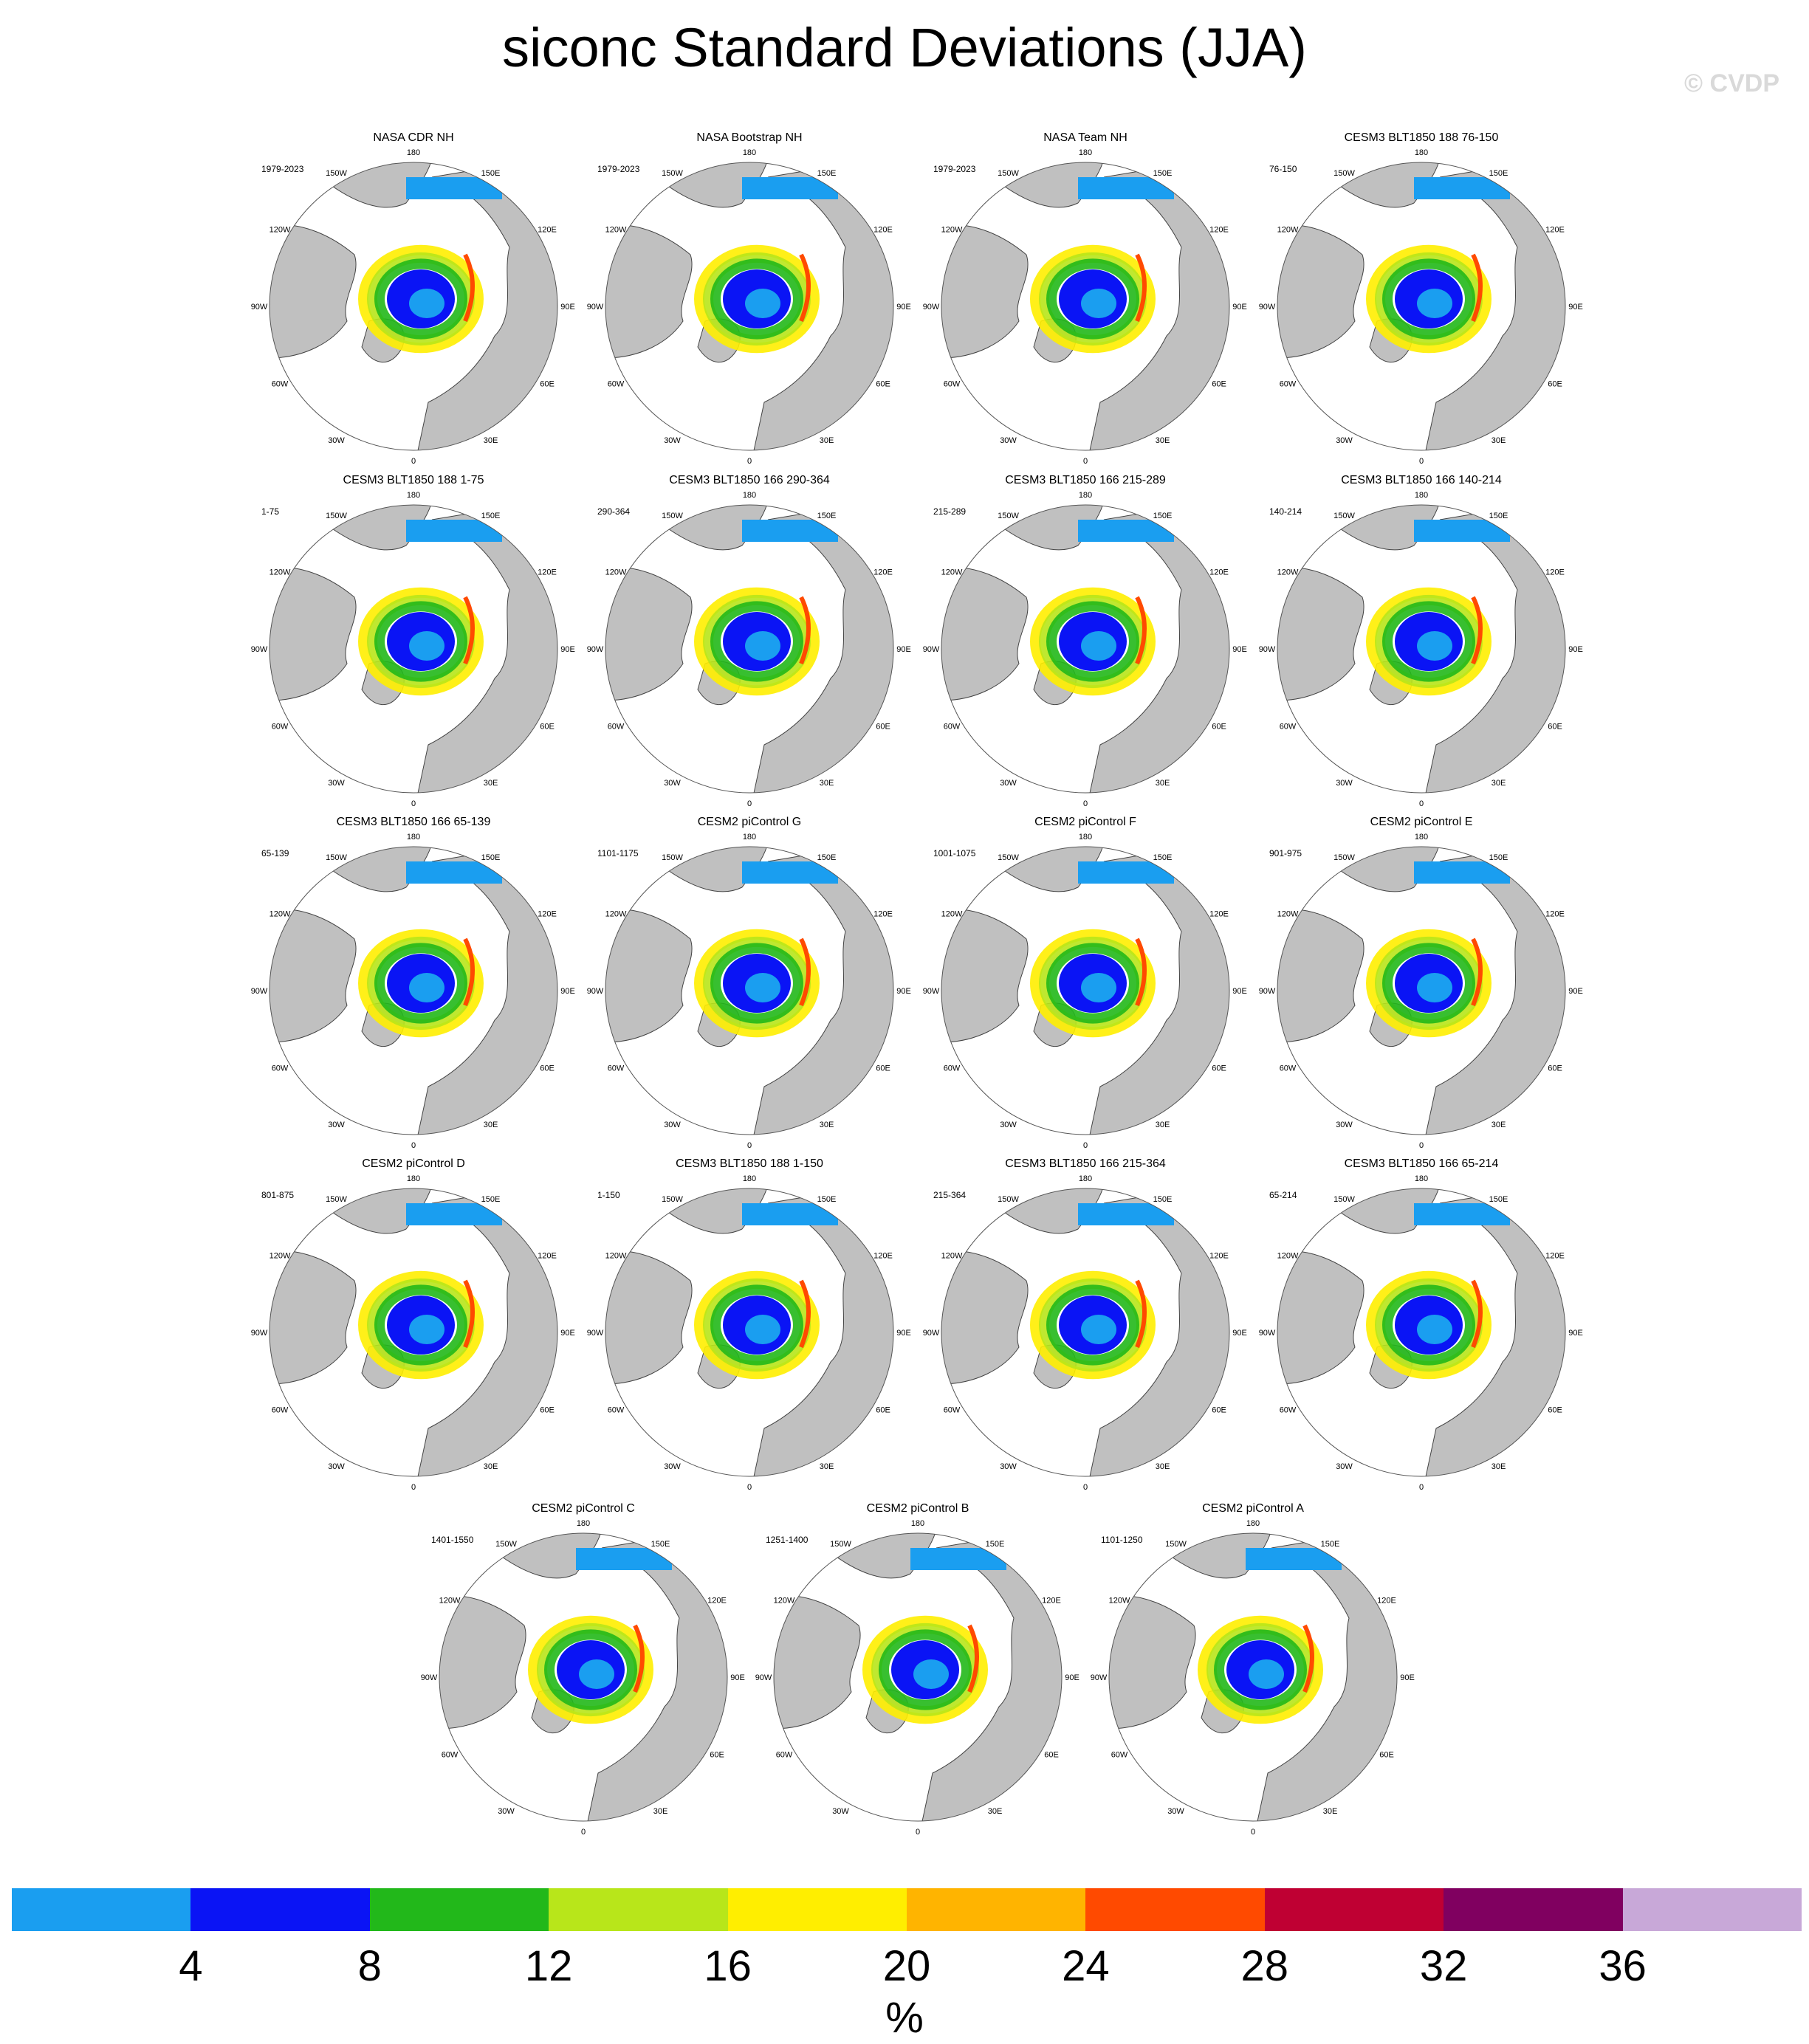  I want to click on panel-years: 76-150, so click(1283, 169).